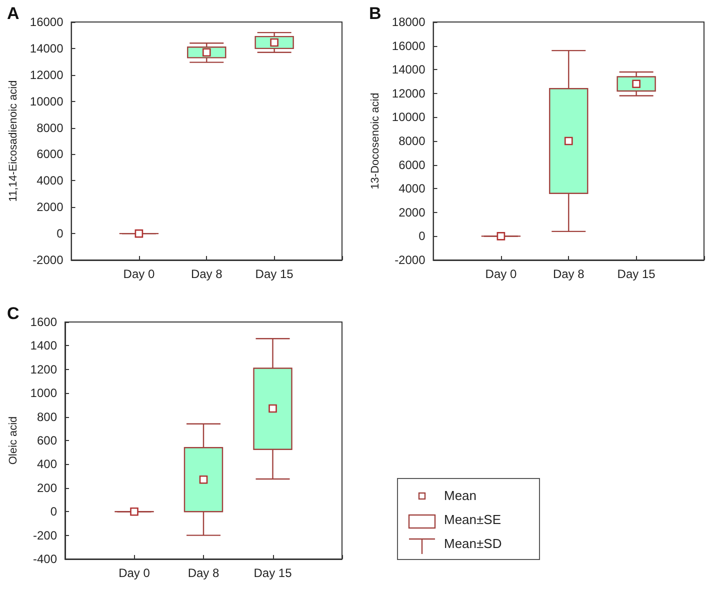 The width and height of the screenshot is (724, 589). Describe the element at coordinates (44, 345) in the screenshot. I see `y-tick-label: 1400` at that location.